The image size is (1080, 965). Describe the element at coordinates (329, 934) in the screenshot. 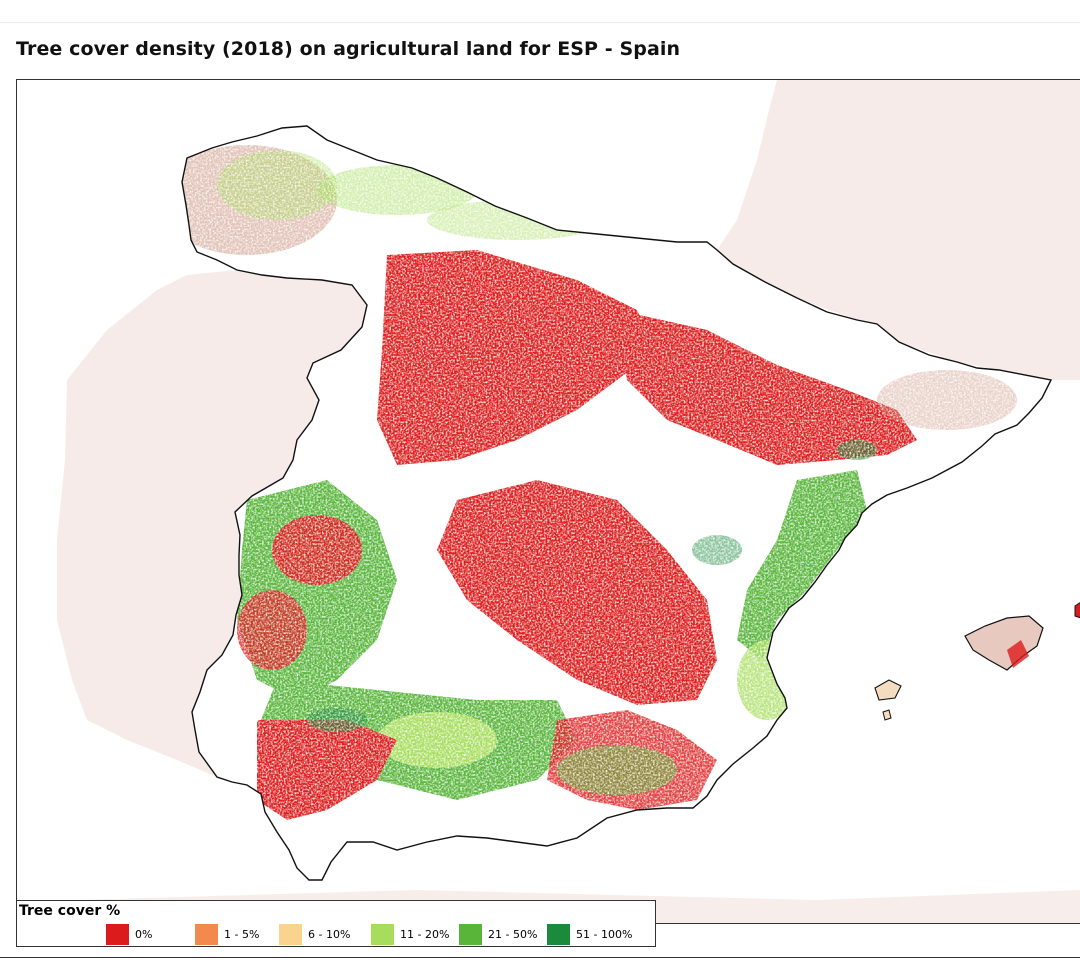

I see `legend-label: 6 - 10%` at that location.